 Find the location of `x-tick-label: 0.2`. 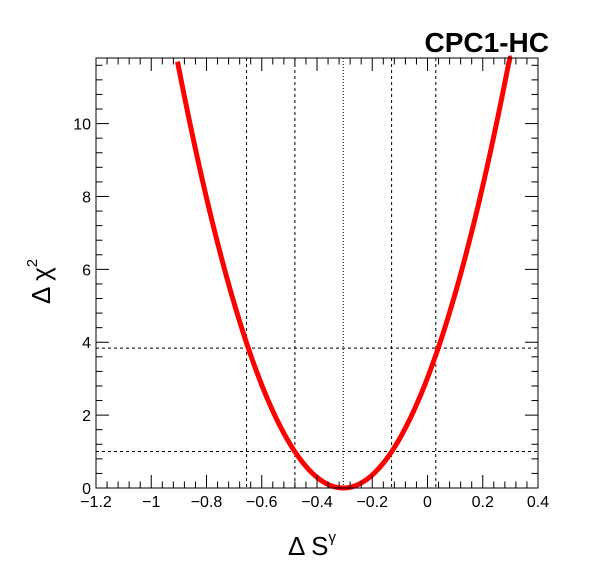

x-tick-label: 0.2 is located at coordinates (483, 502).